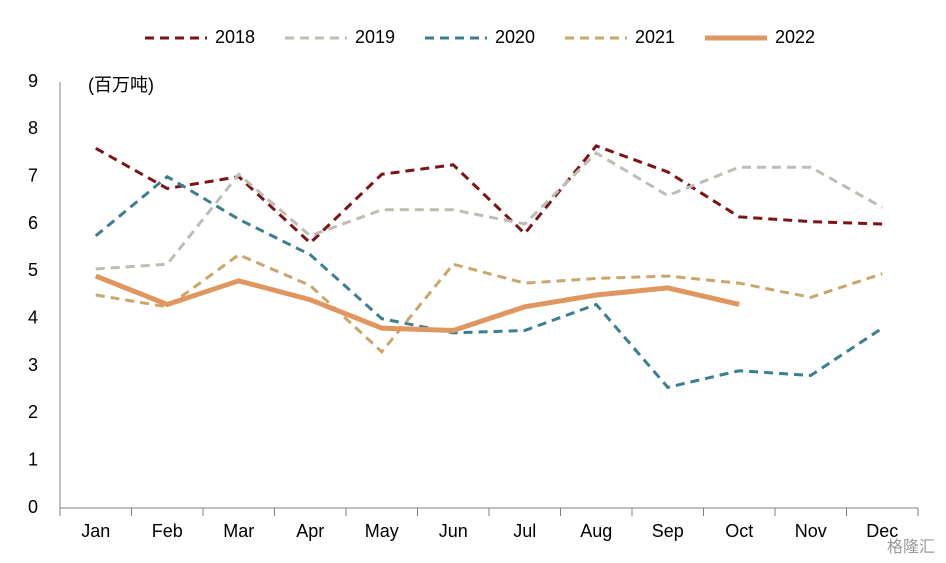 This screenshot has height=563, width=946. What do you see at coordinates (911, 547) in the screenshot?
I see `watermark: 格隆汇` at bounding box center [911, 547].